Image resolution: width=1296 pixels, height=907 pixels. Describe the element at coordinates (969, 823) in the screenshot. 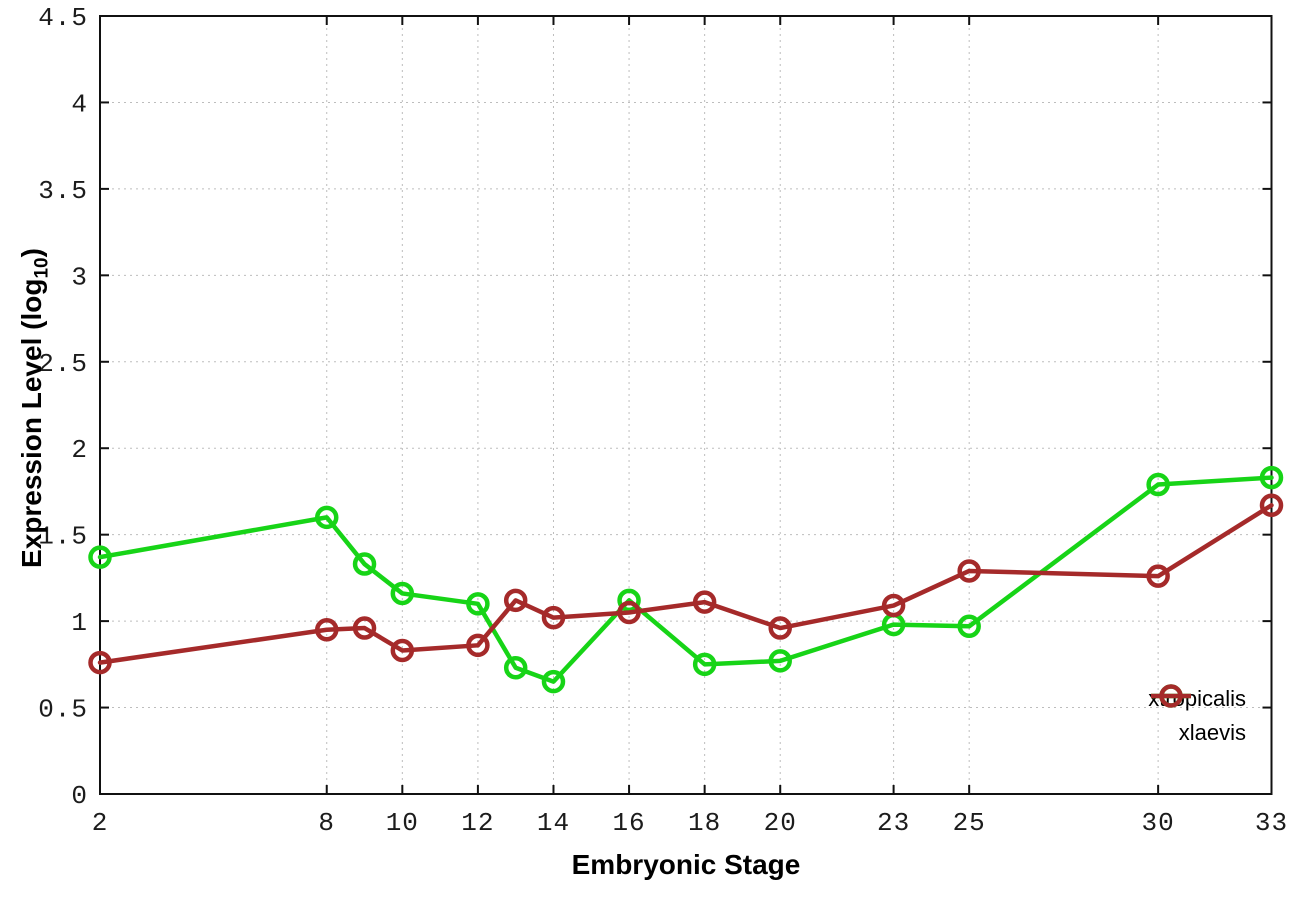

I see `x-tick-label: 25` at that location.